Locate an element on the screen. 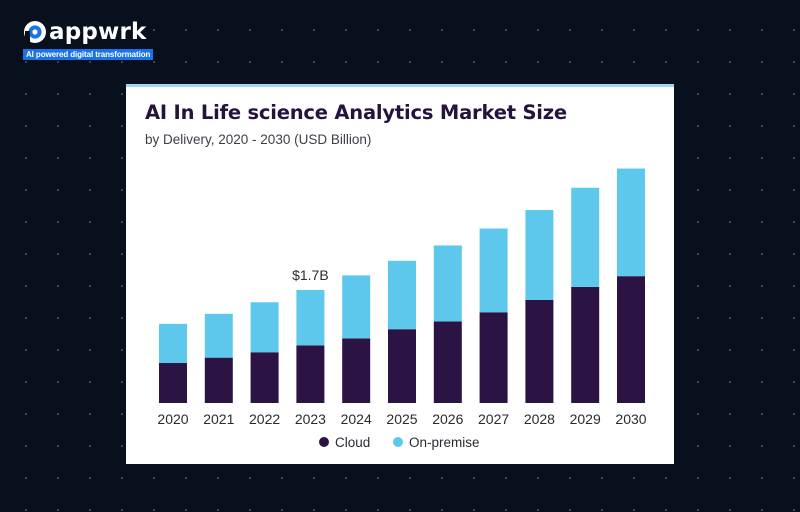  legend-swatch-on-premise is located at coordinates (398, 442).